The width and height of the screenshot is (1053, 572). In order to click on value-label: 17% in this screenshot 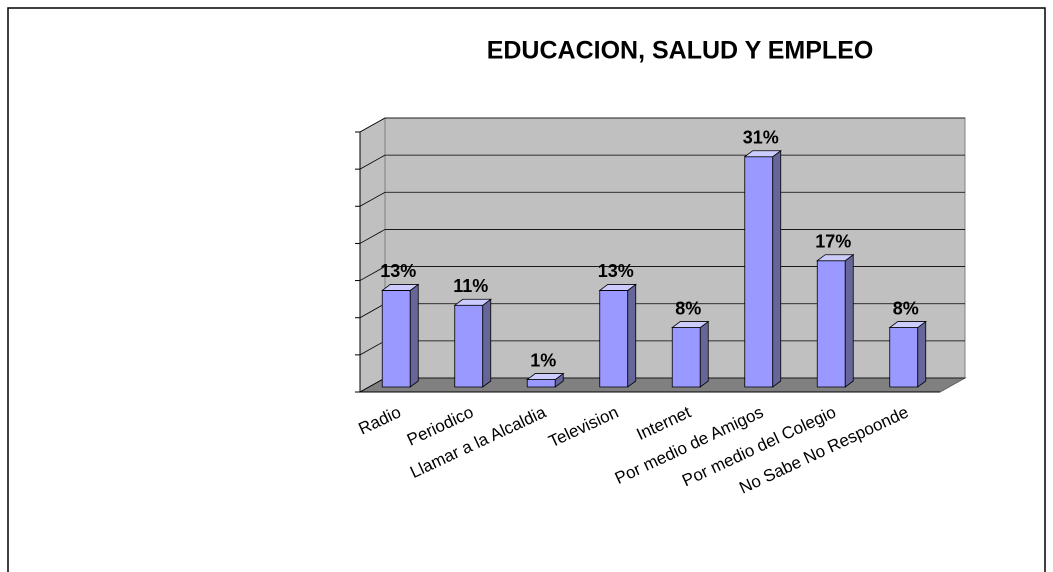, I will do `click(833, 241)`.